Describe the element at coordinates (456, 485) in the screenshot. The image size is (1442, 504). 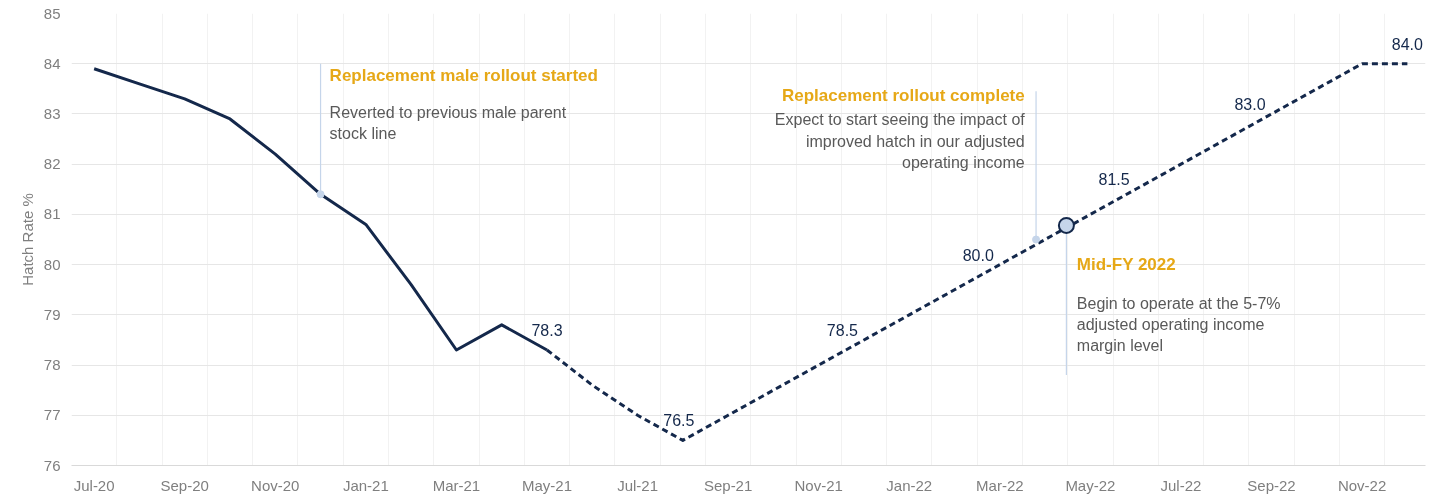
I see `x-tick-label: Mar-21` at that location.